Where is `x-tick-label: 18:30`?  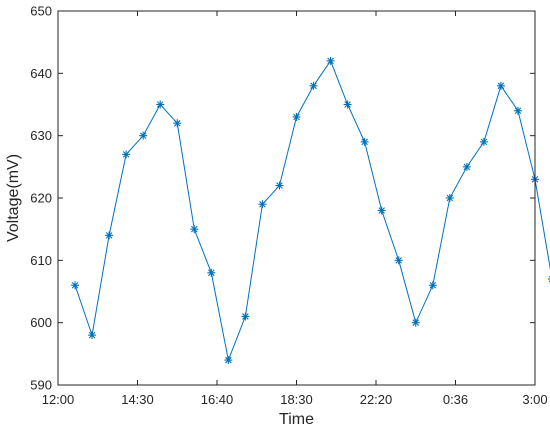
x-tick-label: 18:30 is located at coordinates (296, 399).